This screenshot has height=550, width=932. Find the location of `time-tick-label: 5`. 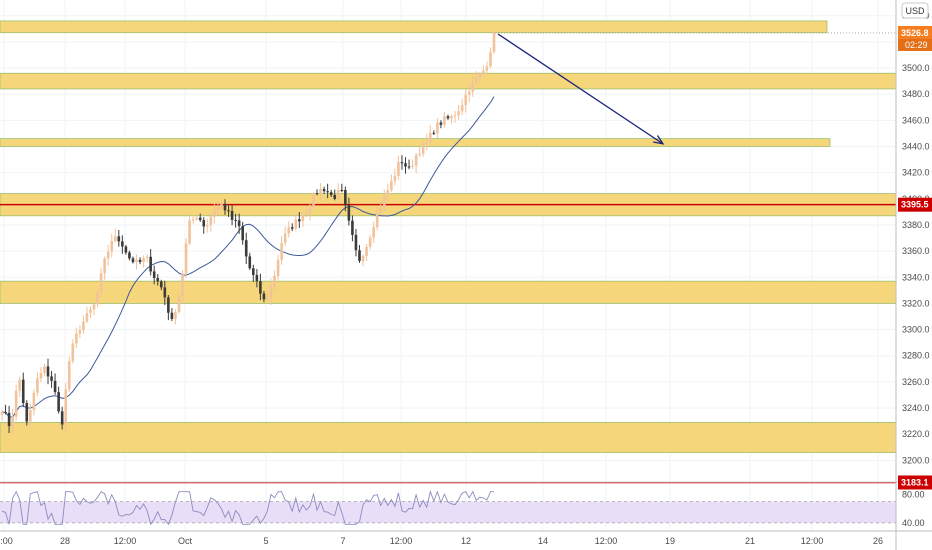

time-tick-label: 5 is located at coordinates (265, 541).